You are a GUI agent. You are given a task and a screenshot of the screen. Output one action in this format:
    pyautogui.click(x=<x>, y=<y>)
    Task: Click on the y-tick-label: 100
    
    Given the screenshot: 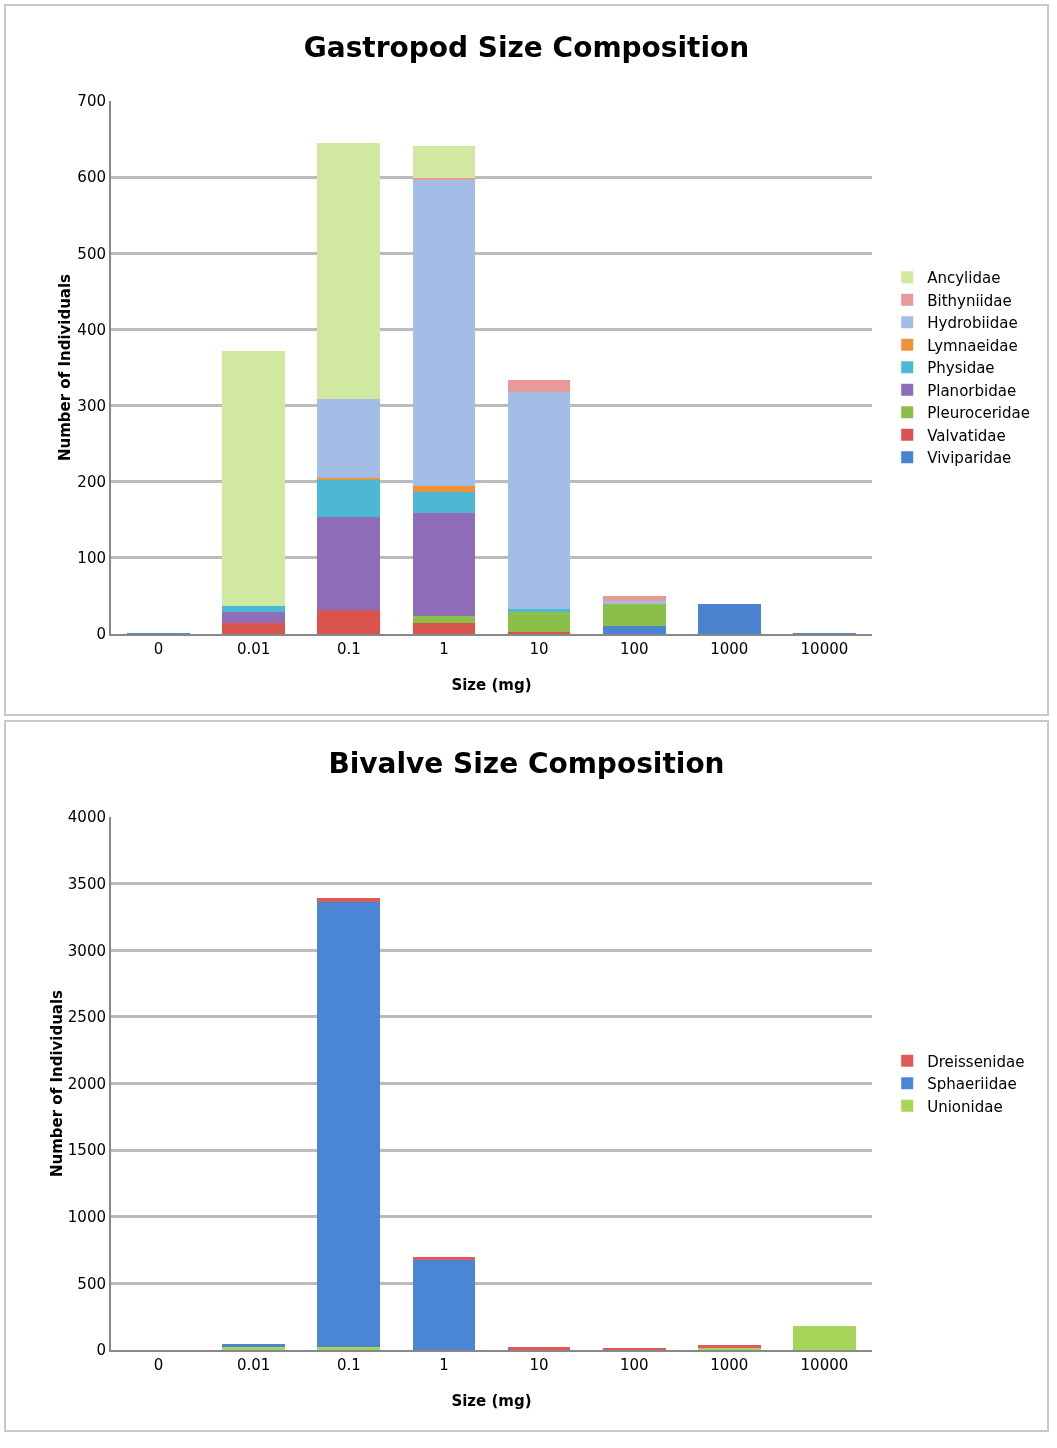 What is the action you would take?
    pyautogui.click(x=91, y=558)
    